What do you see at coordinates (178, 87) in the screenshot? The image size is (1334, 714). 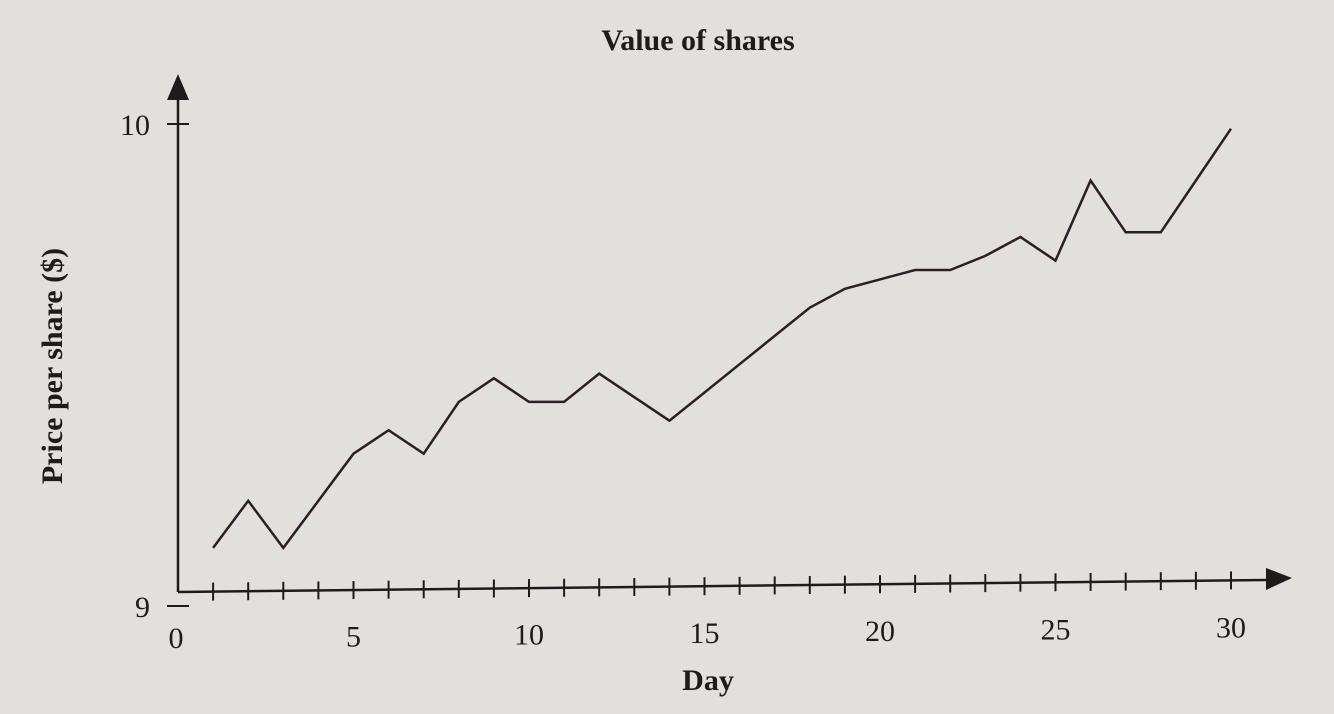 I see `y-axis-arrow` at bounding box center [178, 87].